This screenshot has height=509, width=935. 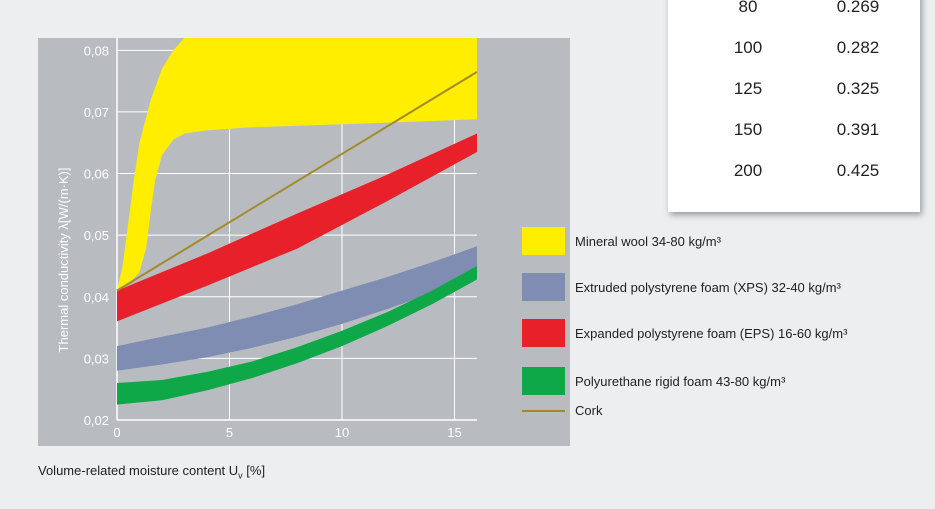 What do you see at coordinates (454, 432) in the screenshot?
I see `x-tick-label: 15` at bounding box center [454, 432].